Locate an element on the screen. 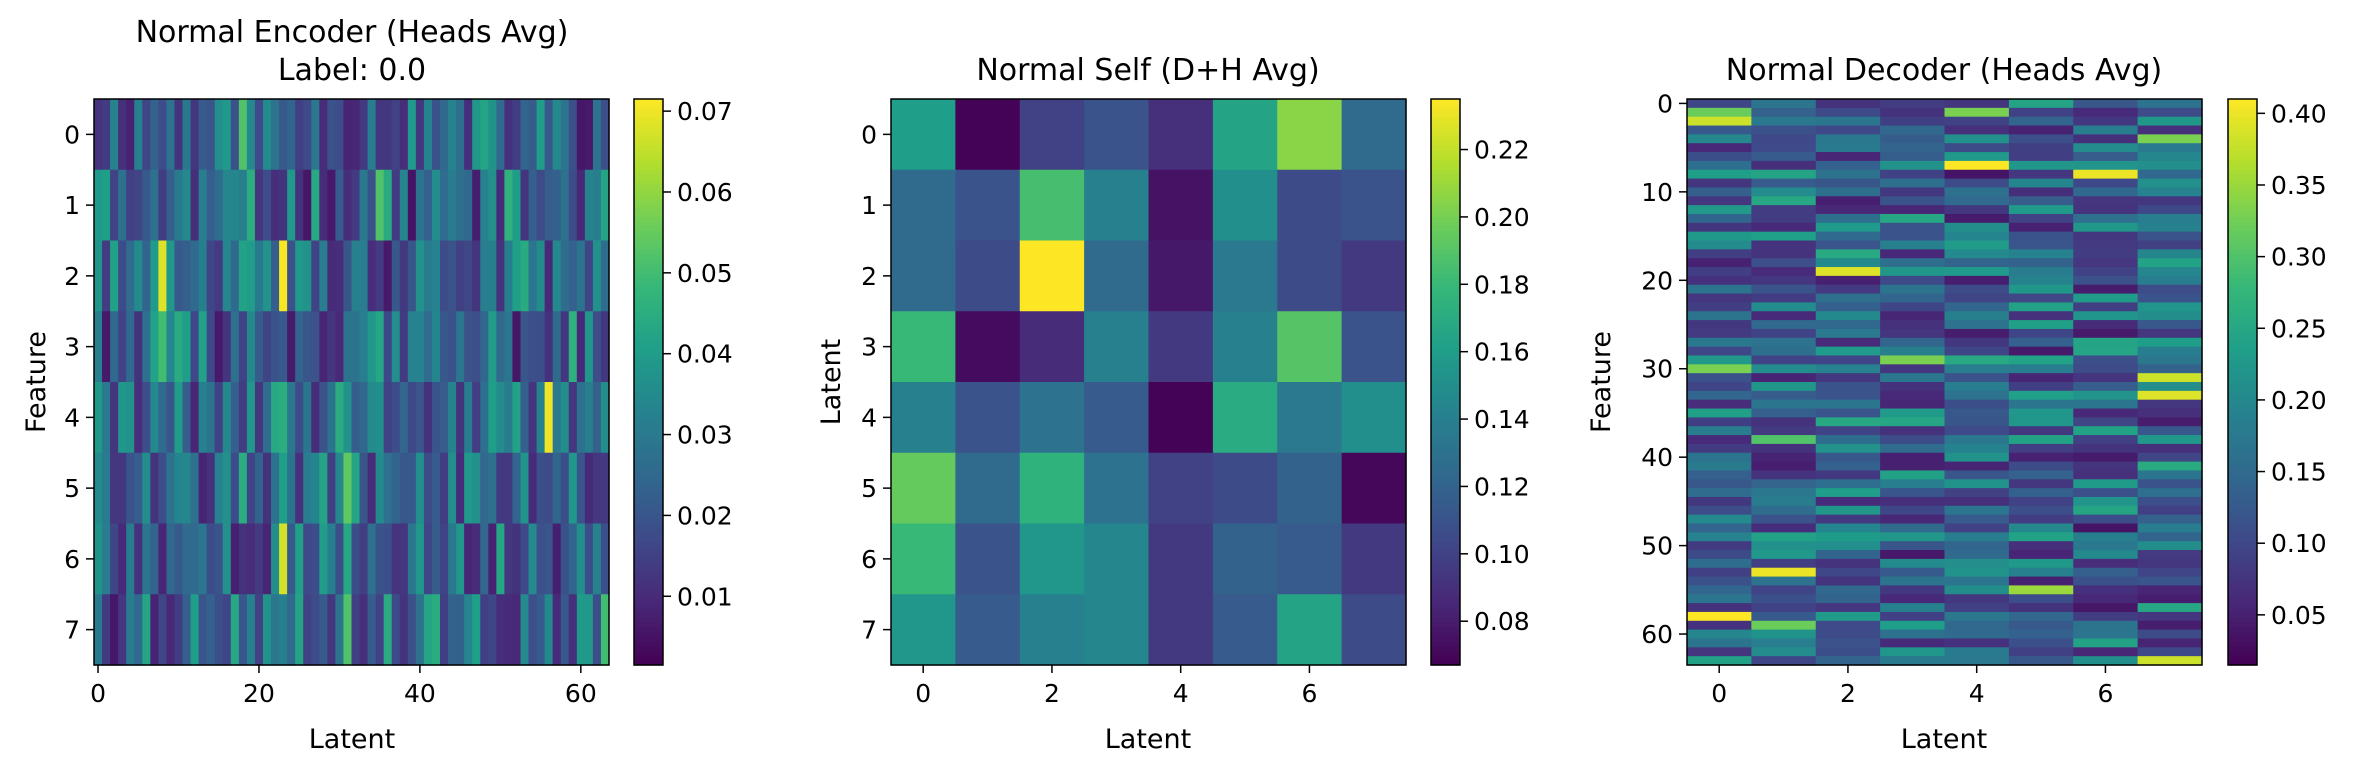  dec-x-tick-label: 0 is located at coordinates (1719, 693).